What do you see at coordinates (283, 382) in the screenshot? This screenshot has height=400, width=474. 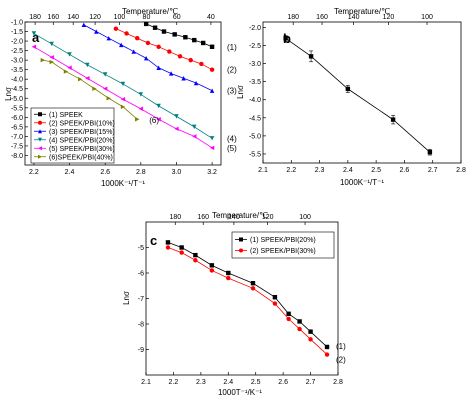 I see `x-tick-label: 2.6` at bounding box center [283, 382].